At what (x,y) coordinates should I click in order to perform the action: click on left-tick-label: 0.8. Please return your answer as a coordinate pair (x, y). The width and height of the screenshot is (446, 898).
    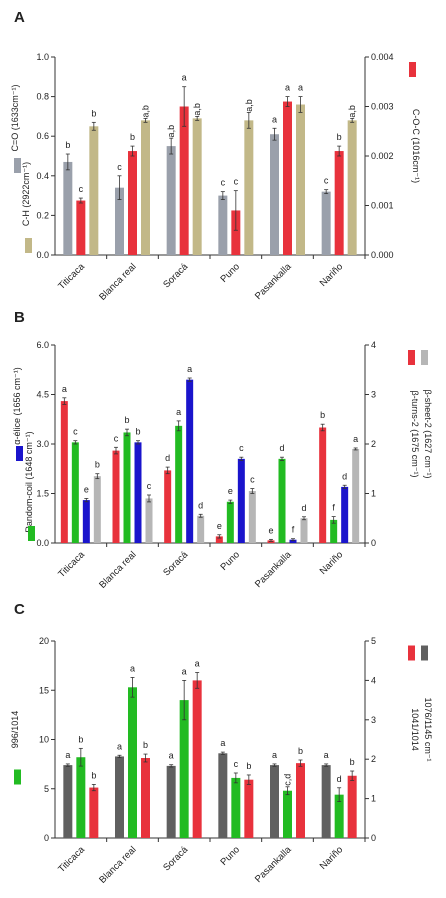
    Looking at the image, I should click on (42, 97).